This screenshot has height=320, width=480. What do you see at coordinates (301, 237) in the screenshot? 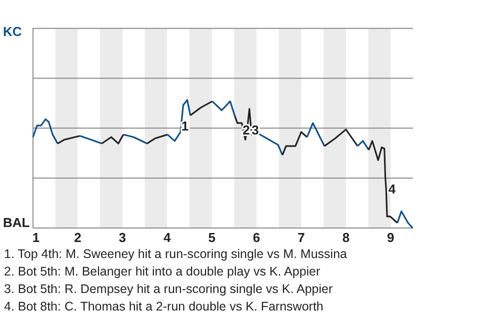
I see `x-tick-label: 7` at bounding box center [301, 237].